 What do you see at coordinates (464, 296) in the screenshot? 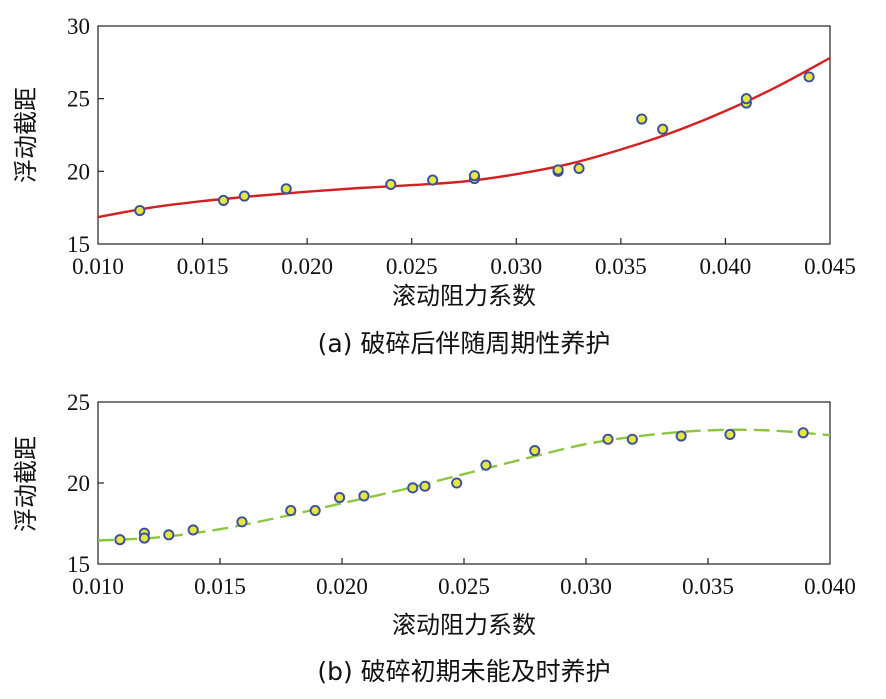
I see `panel-a-xlabel: 滚动阻力系数` at bounding box center [464, 296].